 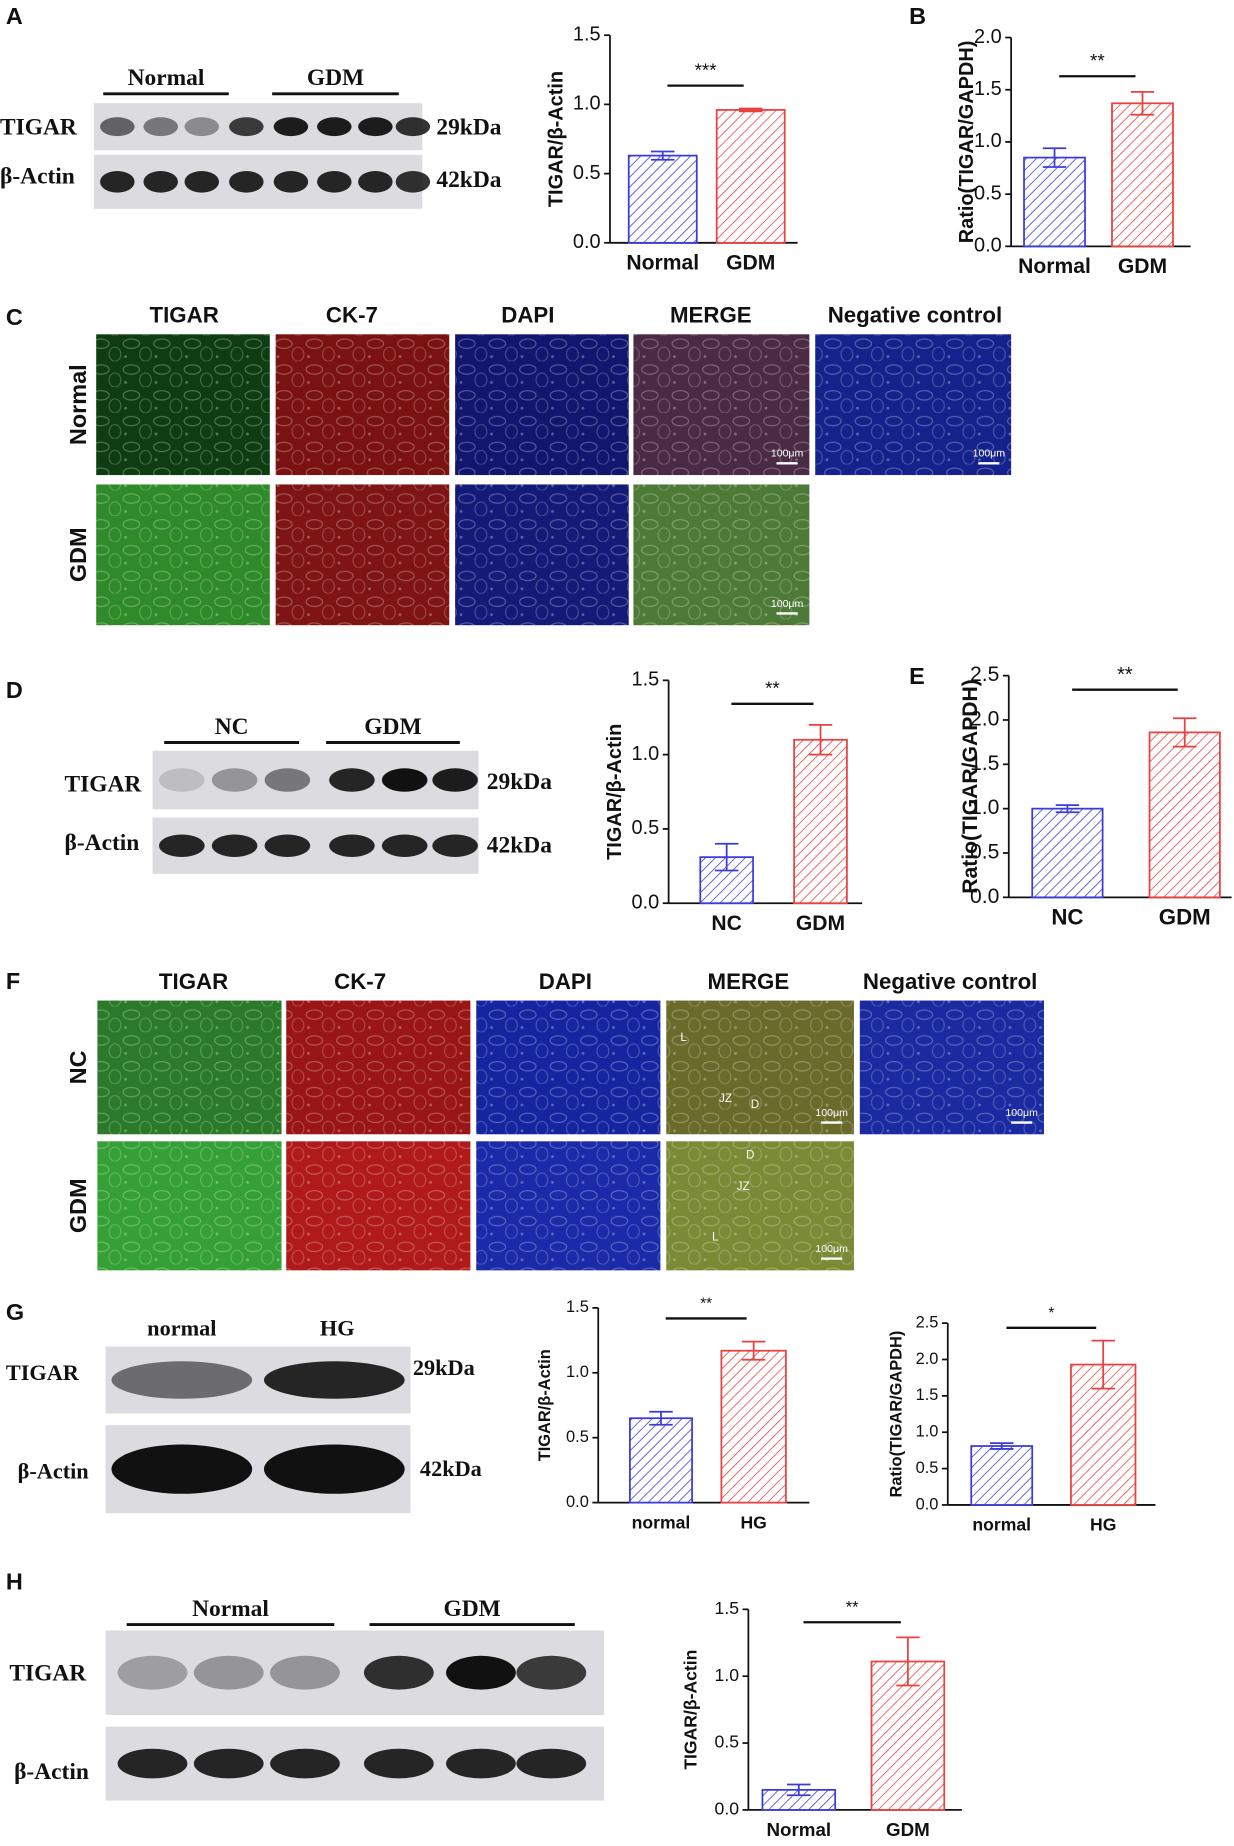 I want to click on panel-label: H, so click(x=14, y=1582).